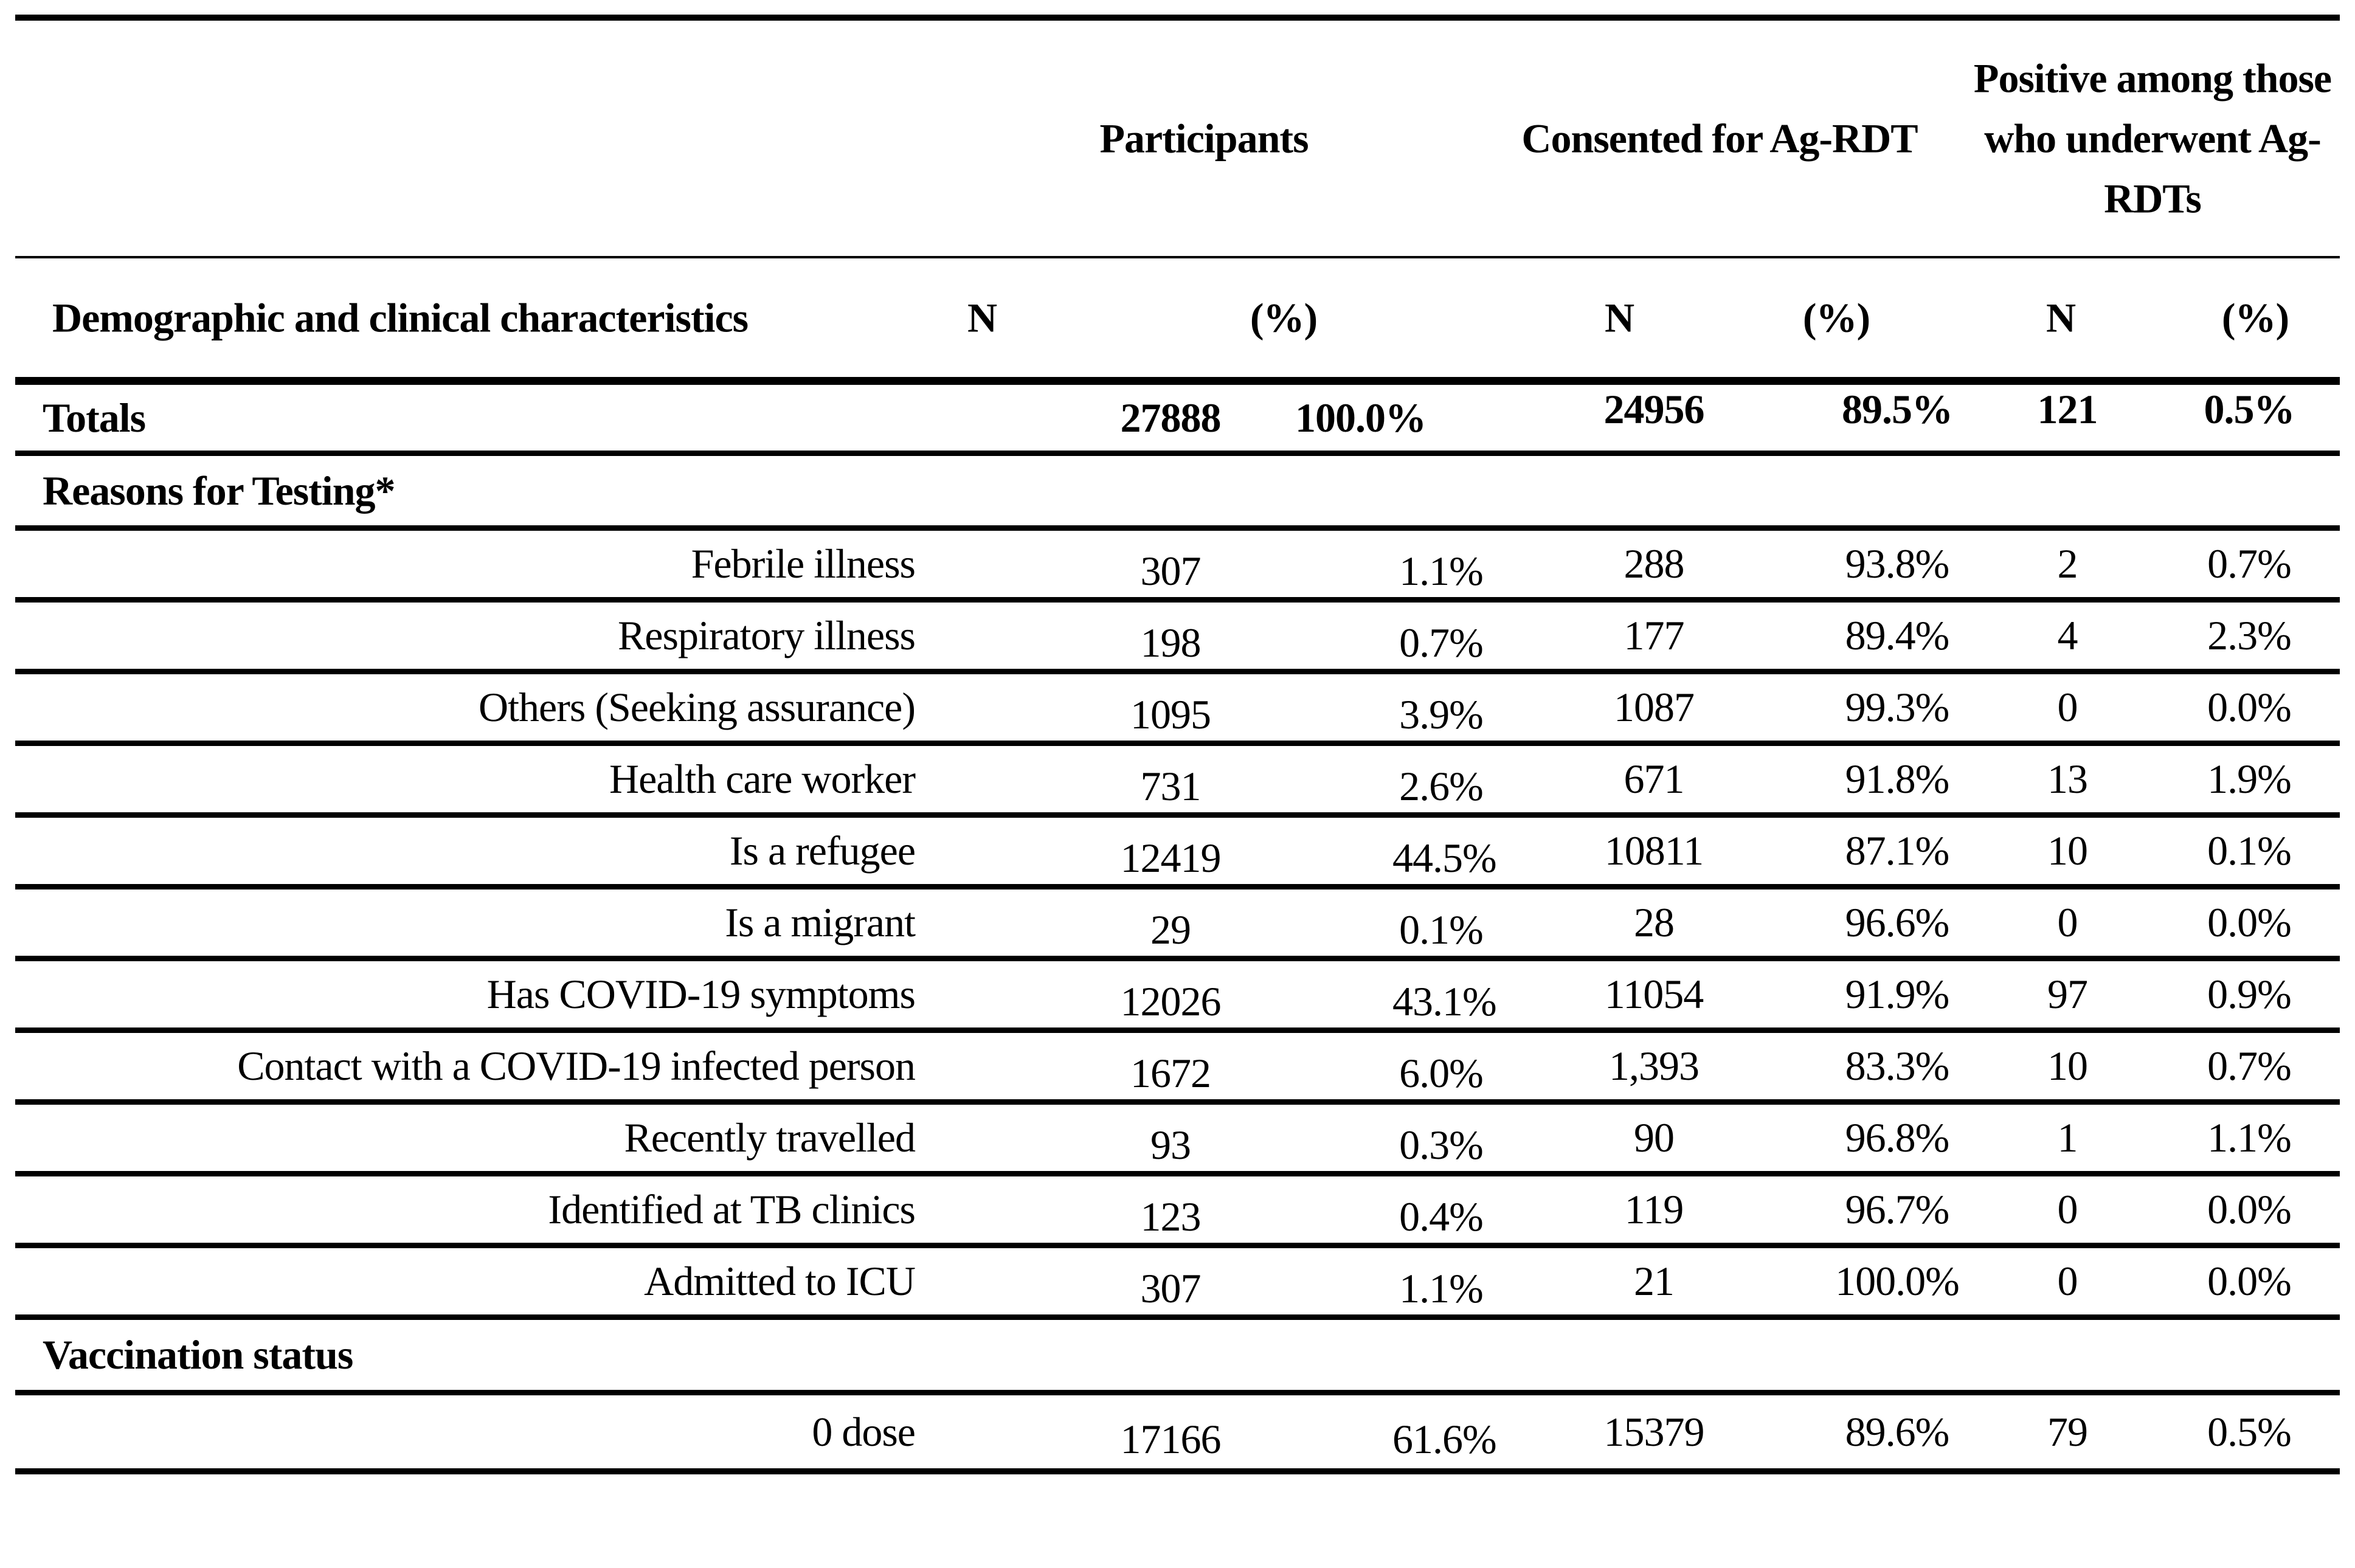  Describe the element at coordinates (1444, 1001) in the screenshot. I see `cell-pct-participants: 43.1%` at that location.